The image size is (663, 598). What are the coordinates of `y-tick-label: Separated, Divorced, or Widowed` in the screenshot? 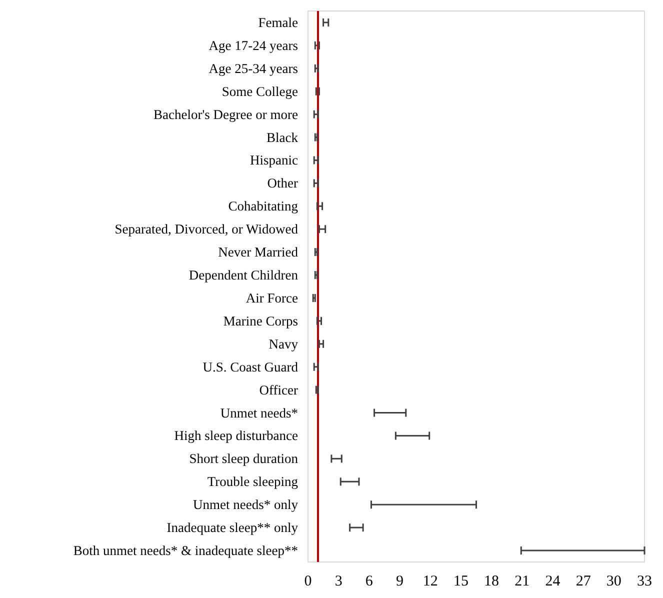 It's located at (206, 229).